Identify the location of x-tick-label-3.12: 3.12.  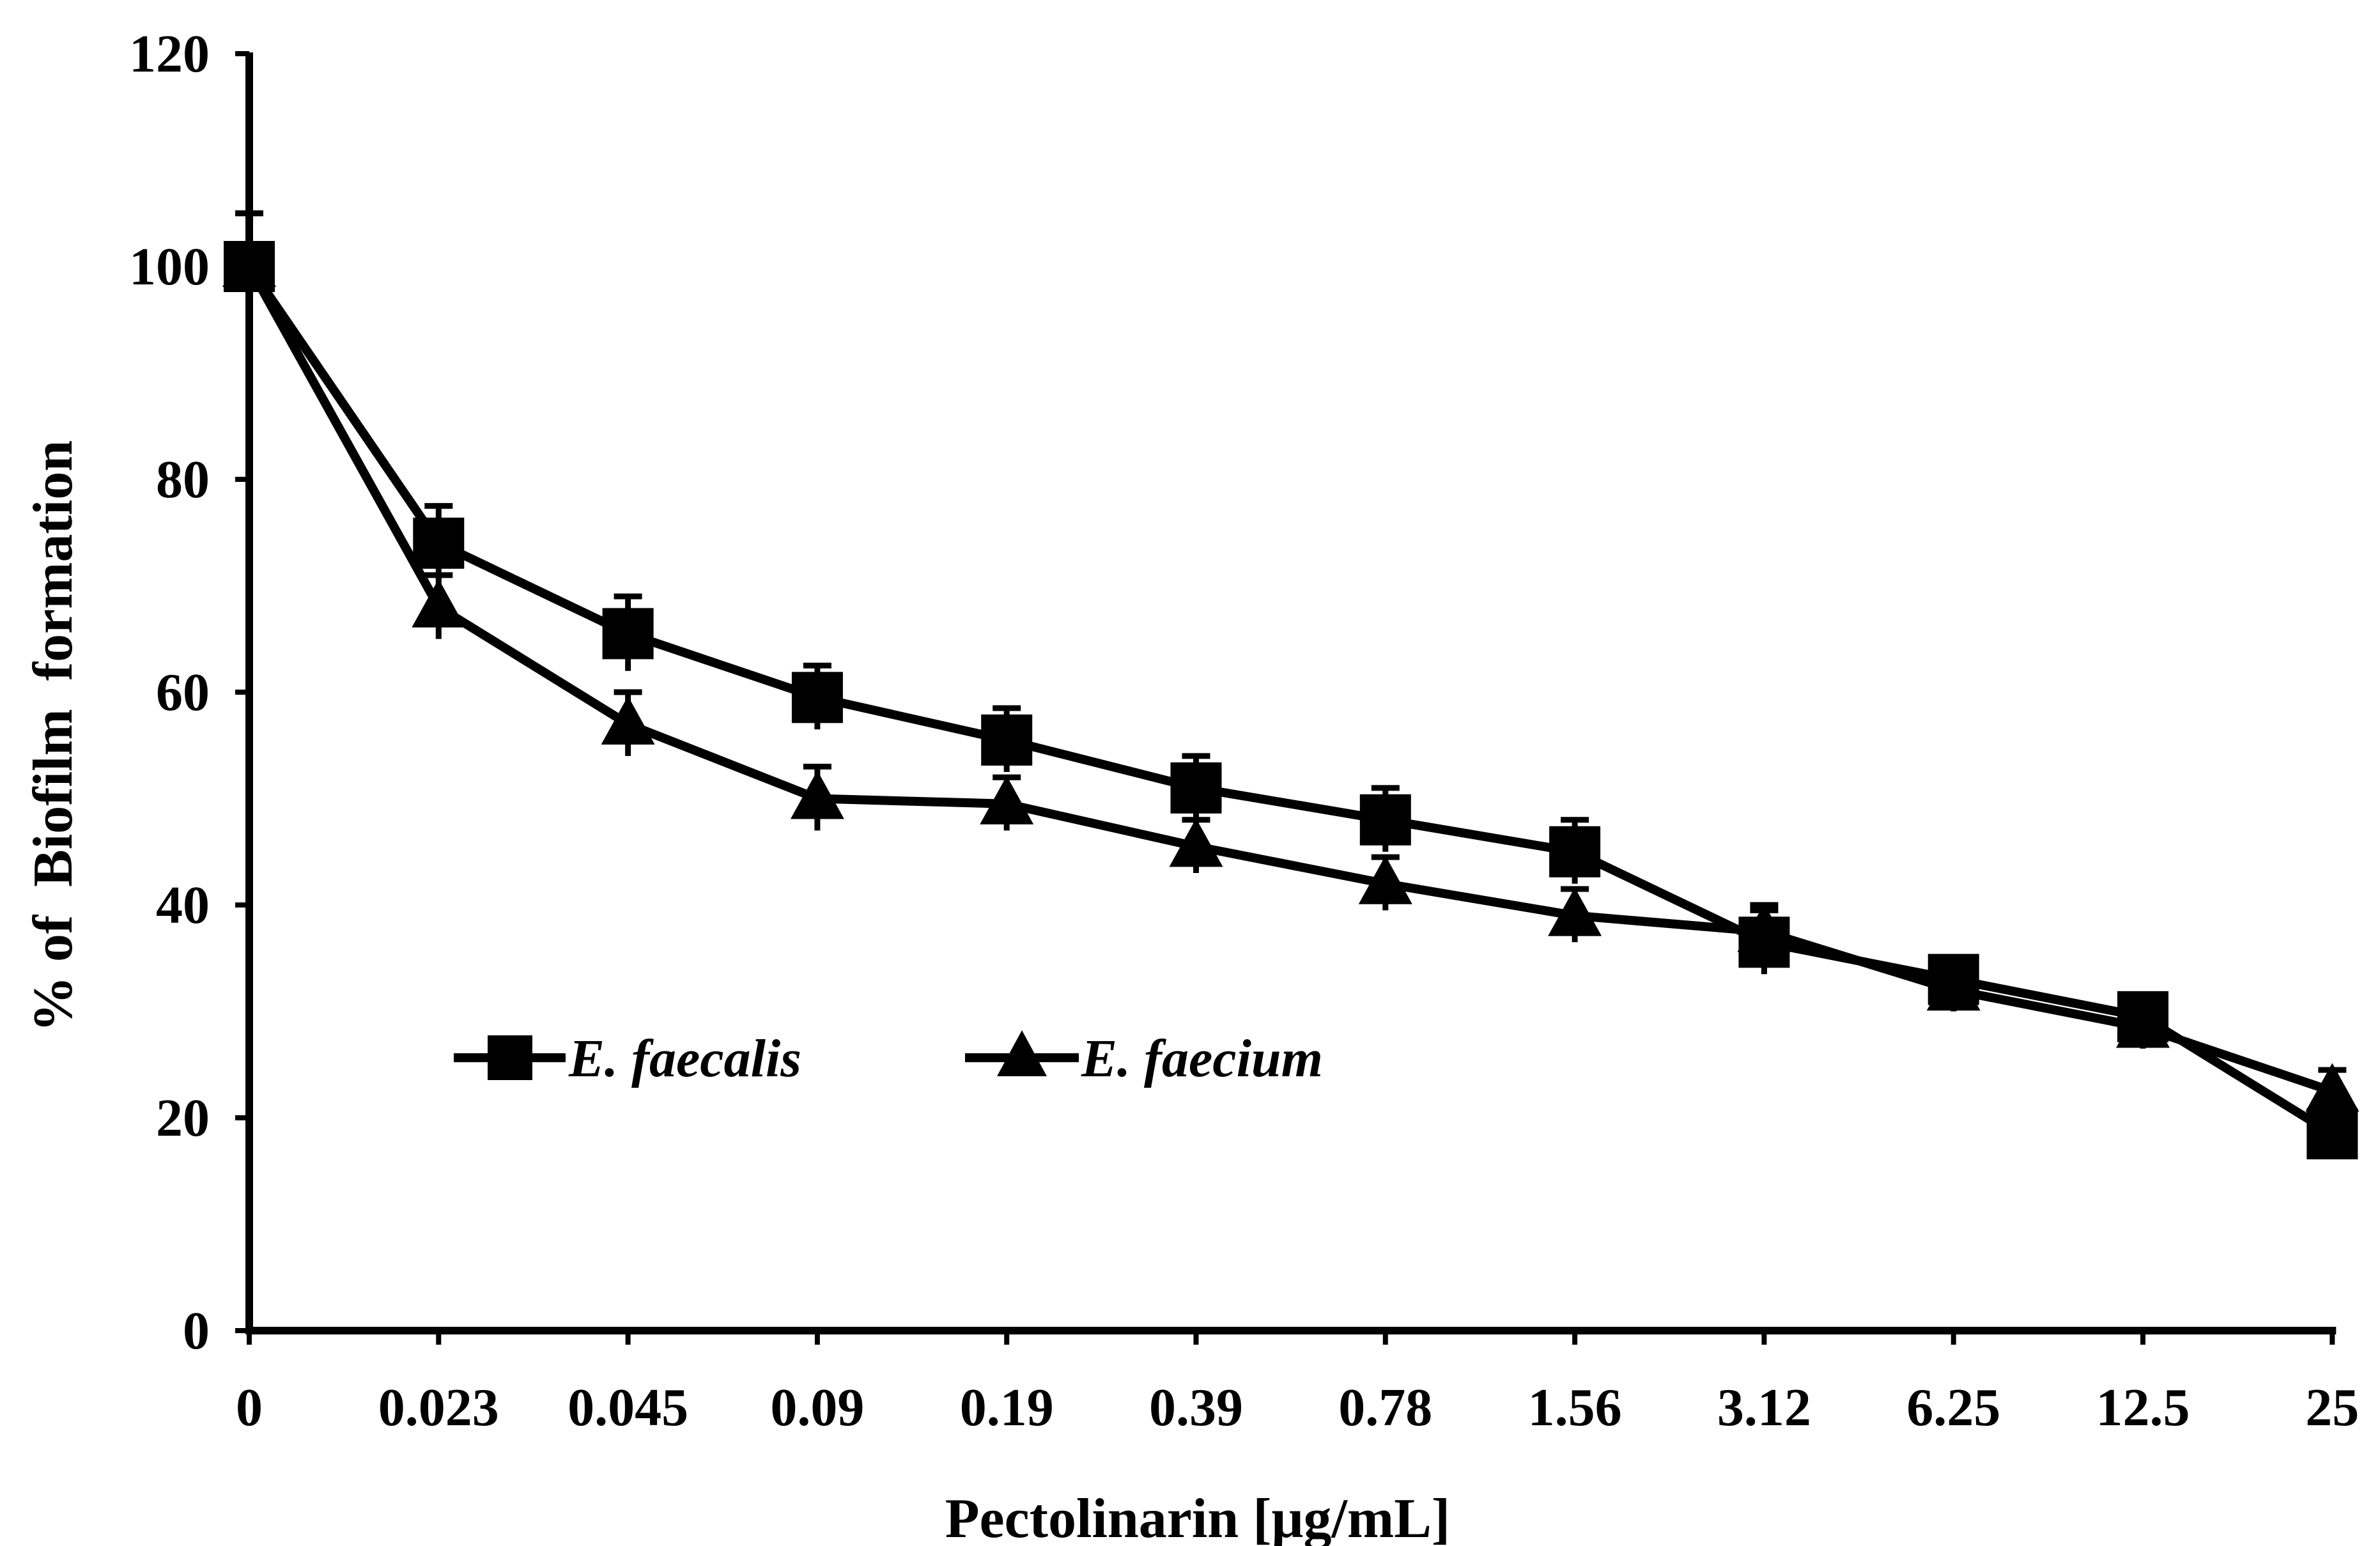
(1764, 1407).